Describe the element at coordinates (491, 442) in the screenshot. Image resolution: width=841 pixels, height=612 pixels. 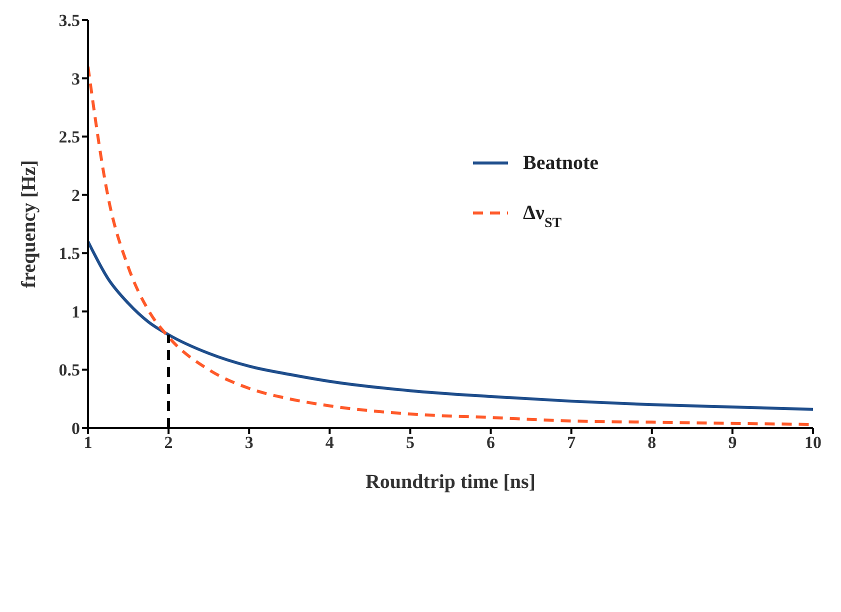
I see `x-tick-label: 6` at that location.